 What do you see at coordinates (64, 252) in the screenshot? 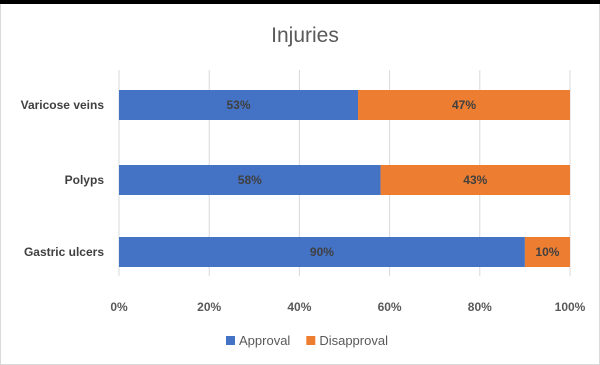
I see `category-label: Gastric ulcers` at bounding box center [64, 252].